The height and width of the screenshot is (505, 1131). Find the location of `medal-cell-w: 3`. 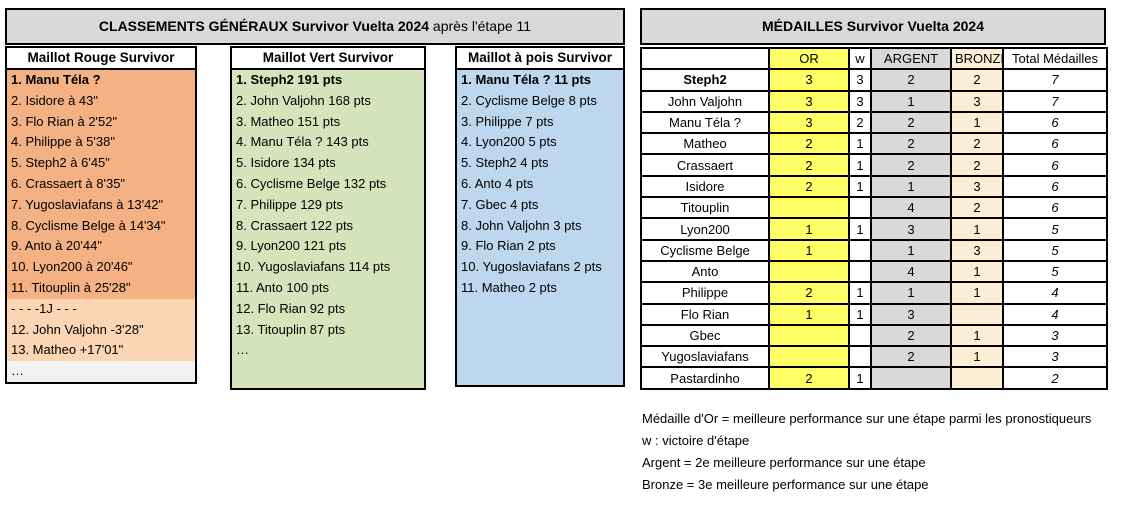

medal-cell-w: 3 is located at coordinates (860, 80).